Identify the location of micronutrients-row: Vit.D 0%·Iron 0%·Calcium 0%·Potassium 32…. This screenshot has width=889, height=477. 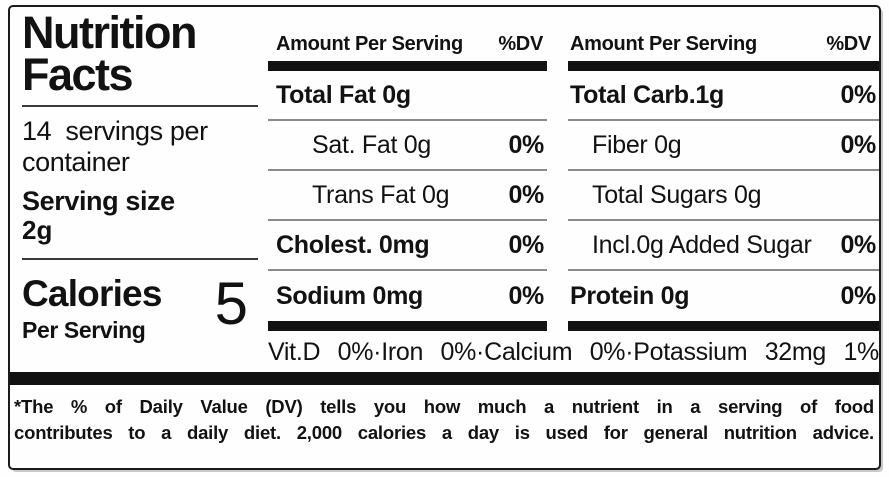
(573, 352).